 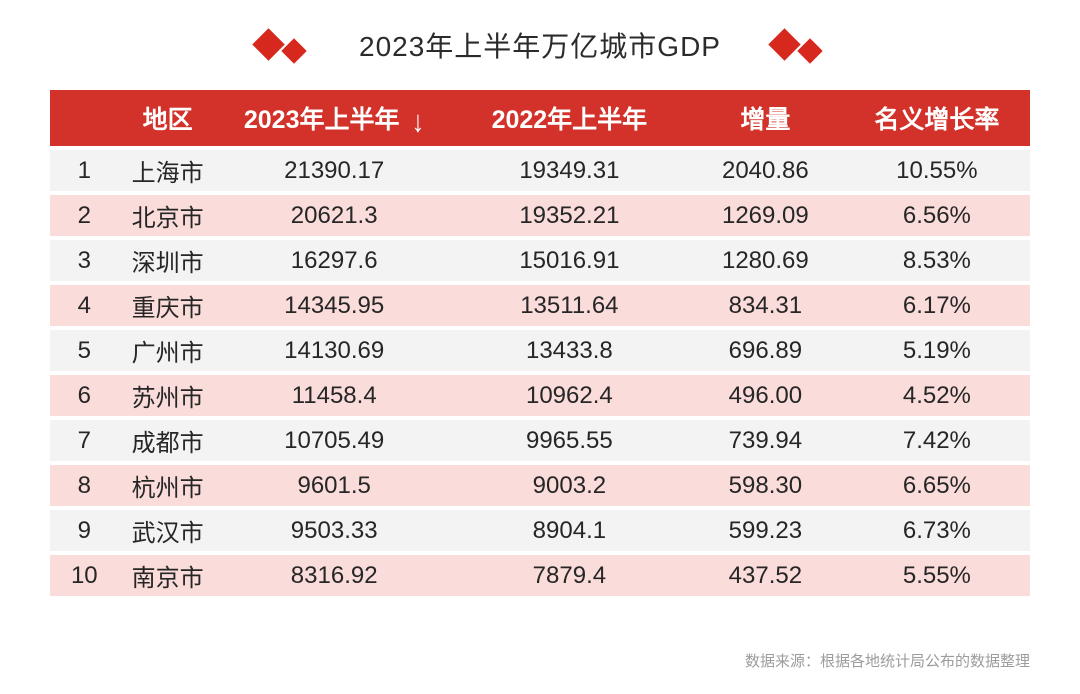 What do you see at coordinates (334, 531) in the screenshot?
I see `gdp-2023-cell: 9503.33` at bounding box center [334, 531].